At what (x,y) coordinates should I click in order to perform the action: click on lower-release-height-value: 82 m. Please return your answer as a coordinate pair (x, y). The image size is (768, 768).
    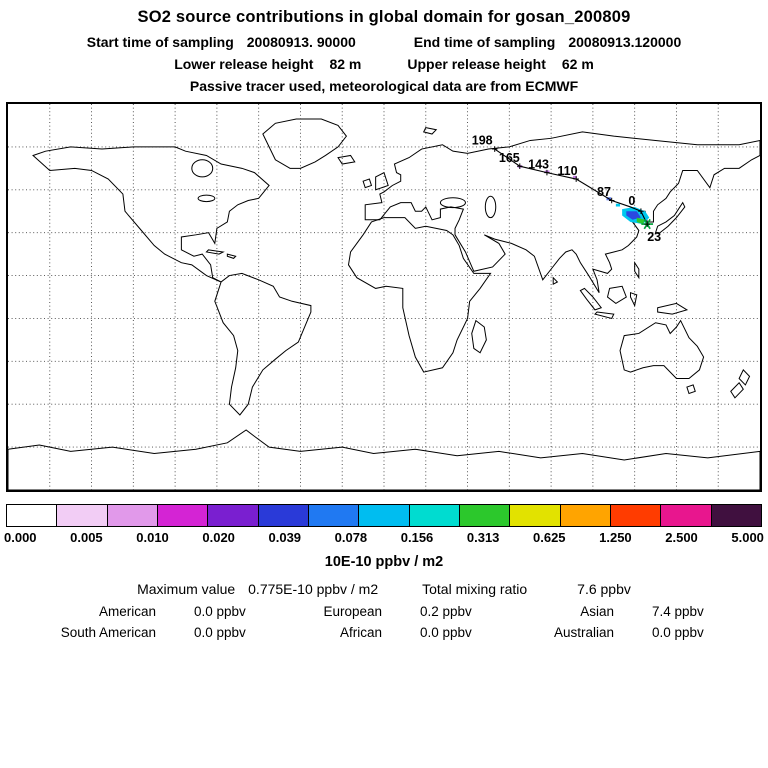
    Looking at the image, I should click on (345, 64).